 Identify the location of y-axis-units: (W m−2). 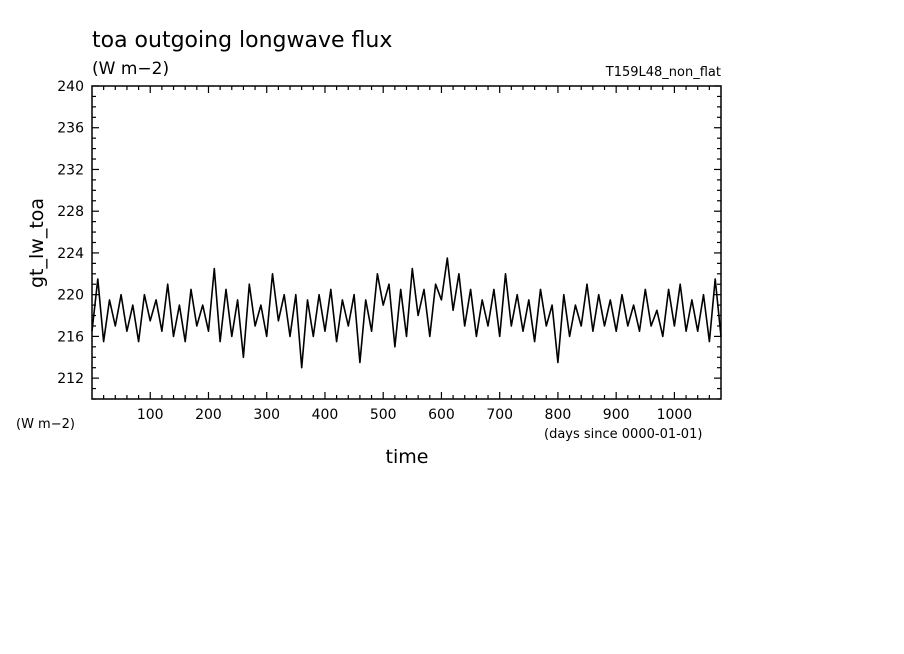
(45, 424).